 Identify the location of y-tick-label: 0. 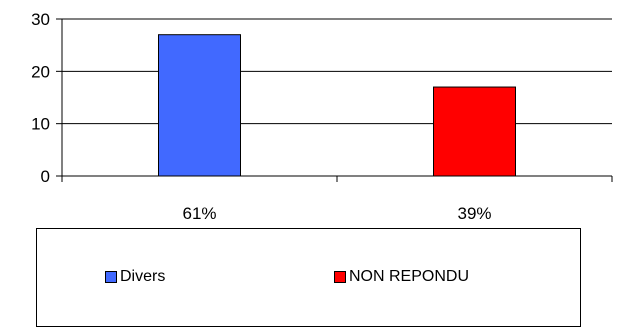
(45, 176).